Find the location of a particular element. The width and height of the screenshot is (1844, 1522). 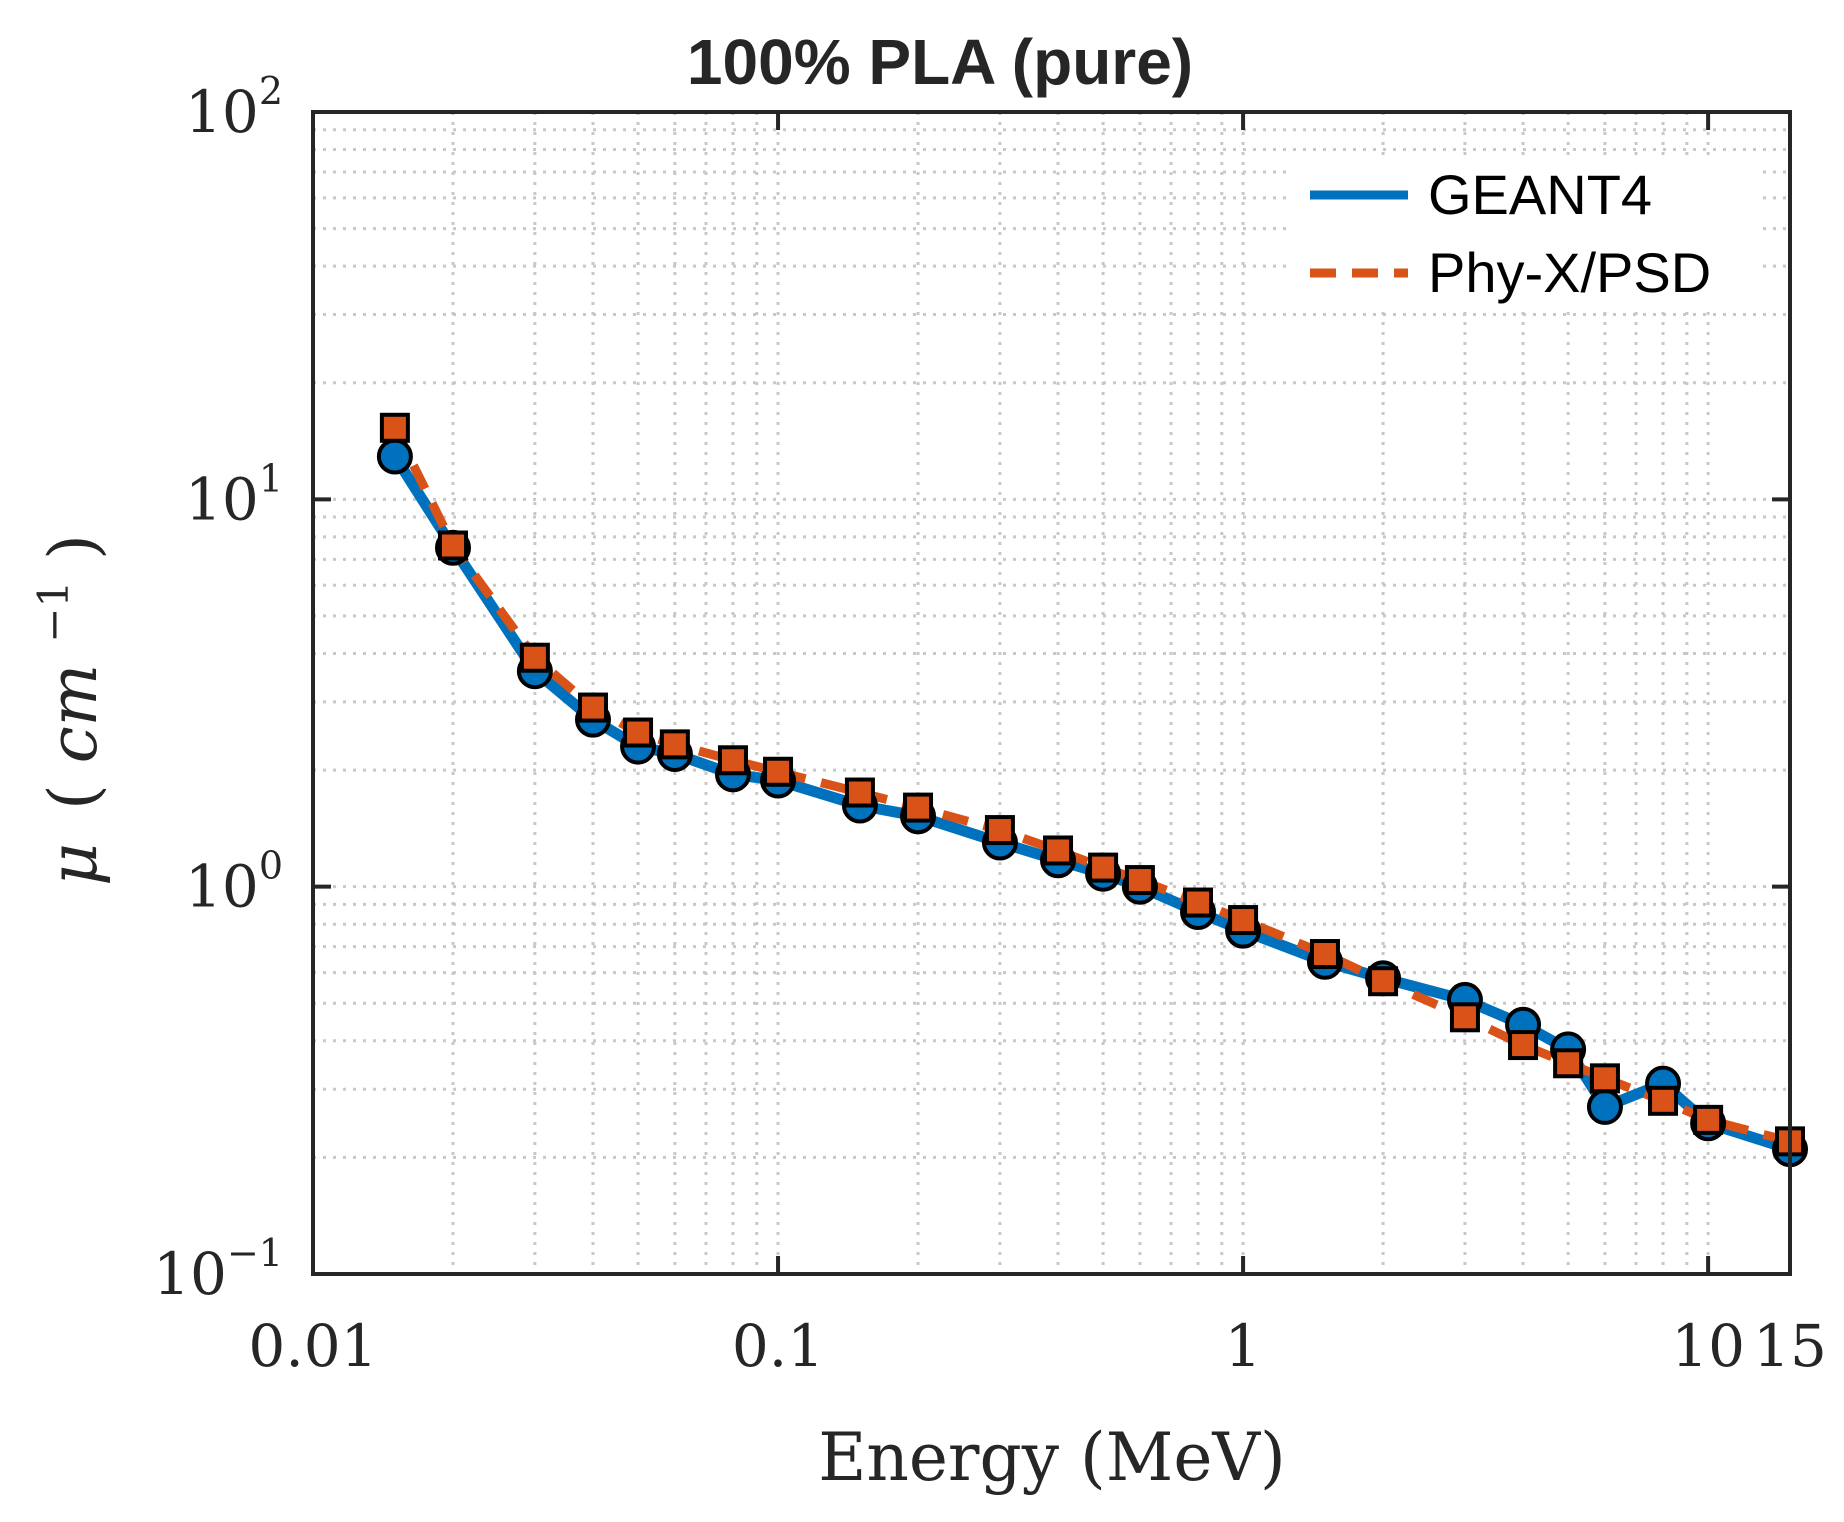

y-tick-label: 10¹ is located at coordinates (234, 494).